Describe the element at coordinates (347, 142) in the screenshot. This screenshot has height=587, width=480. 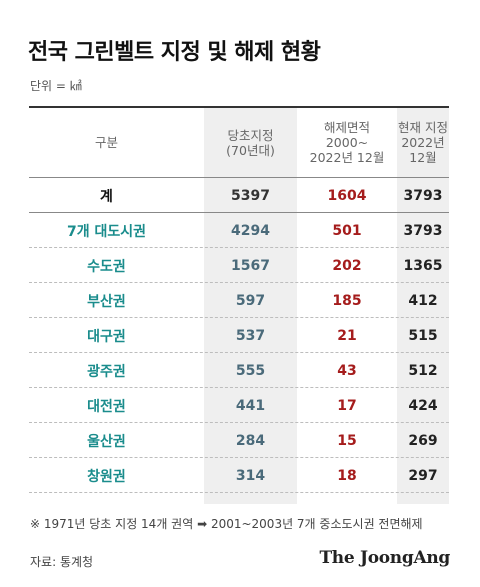
I see `header-released: 해제면적 2000~ 2022년 12월` at that location.